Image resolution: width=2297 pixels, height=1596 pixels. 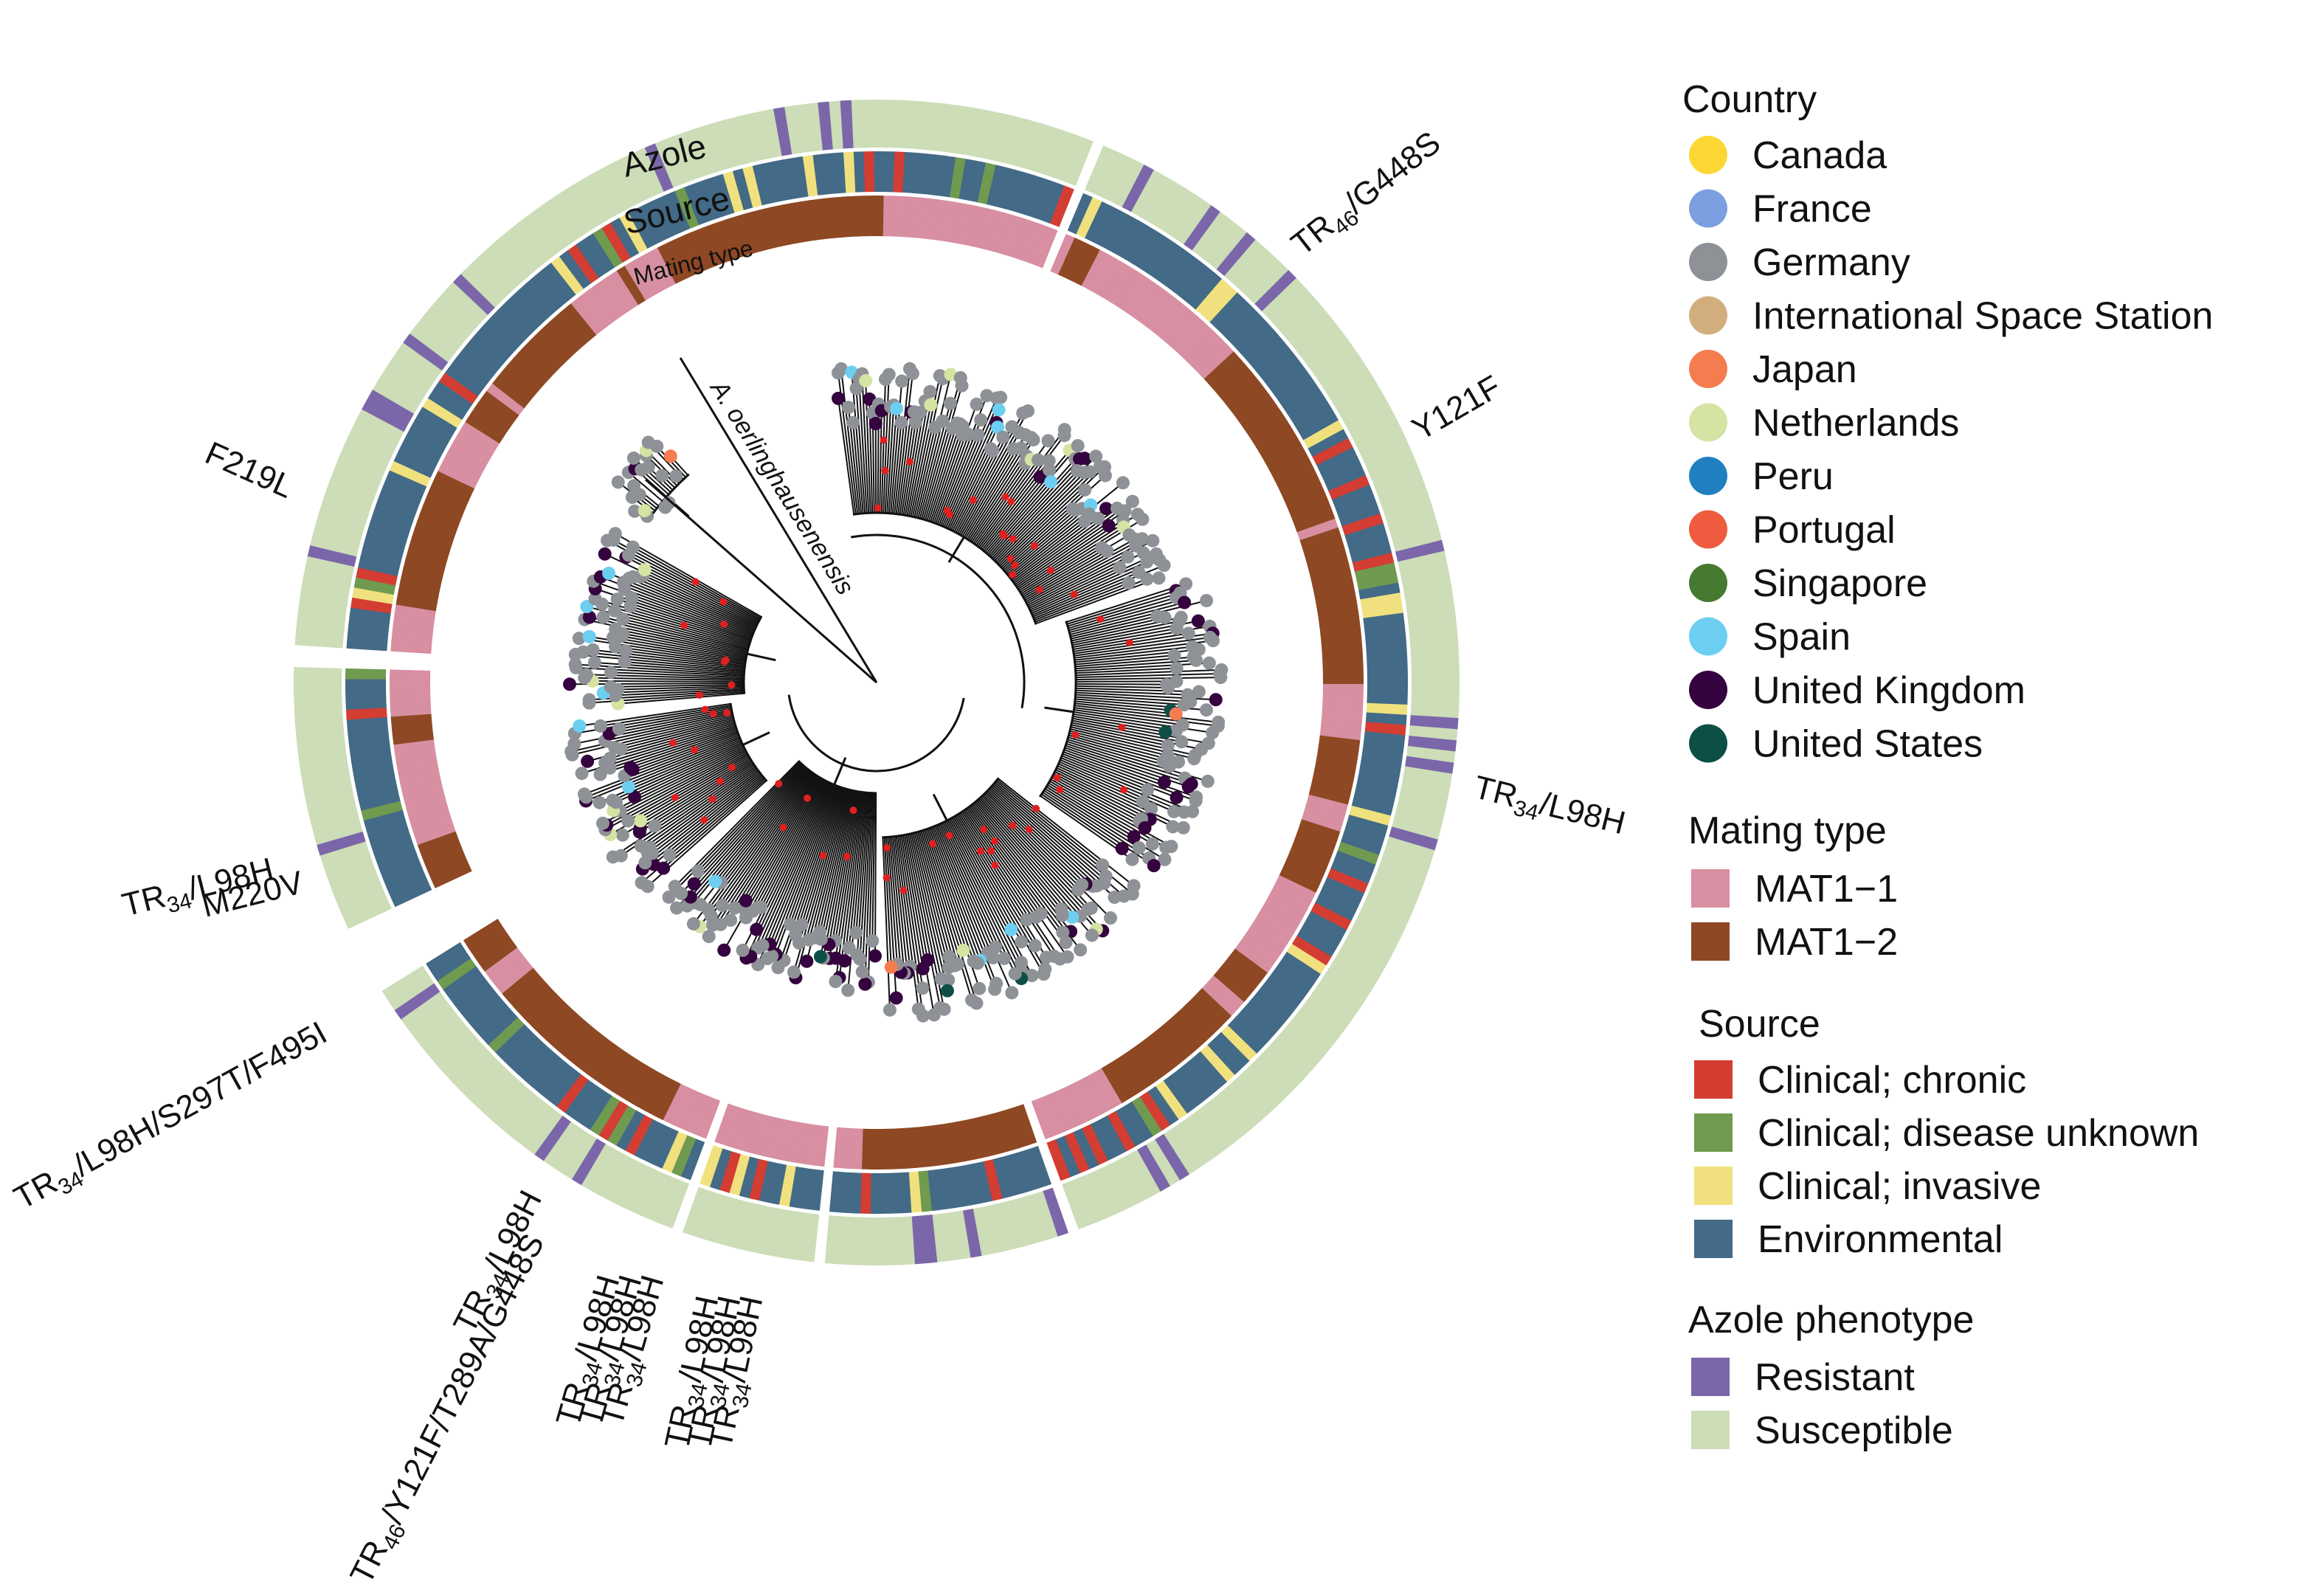 What do you see at coordinates (1892, 1081) in the screenshot?
I see `source-legend-label: Clinical; chronic` at bounding box center [1892, 1081].